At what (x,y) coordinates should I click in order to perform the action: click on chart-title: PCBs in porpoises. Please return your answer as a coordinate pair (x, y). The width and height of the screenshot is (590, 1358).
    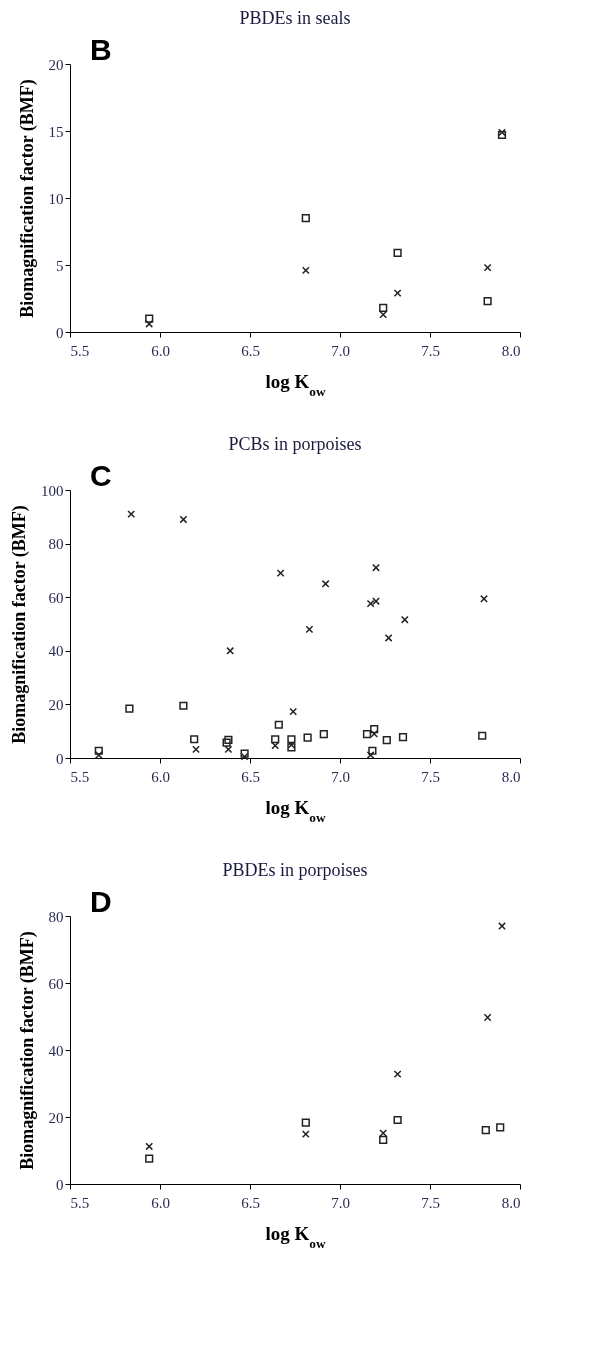
    Looking at the image, I should click on (295, 444).